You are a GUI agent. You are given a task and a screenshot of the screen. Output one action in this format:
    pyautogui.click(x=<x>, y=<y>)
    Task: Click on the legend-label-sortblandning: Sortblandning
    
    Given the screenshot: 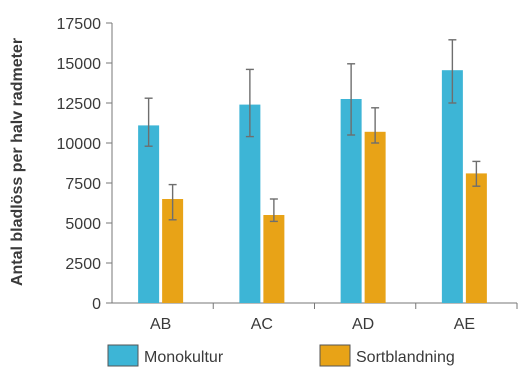 What is the action you would take?
    pyautogui.click(x=405, y=357)
    